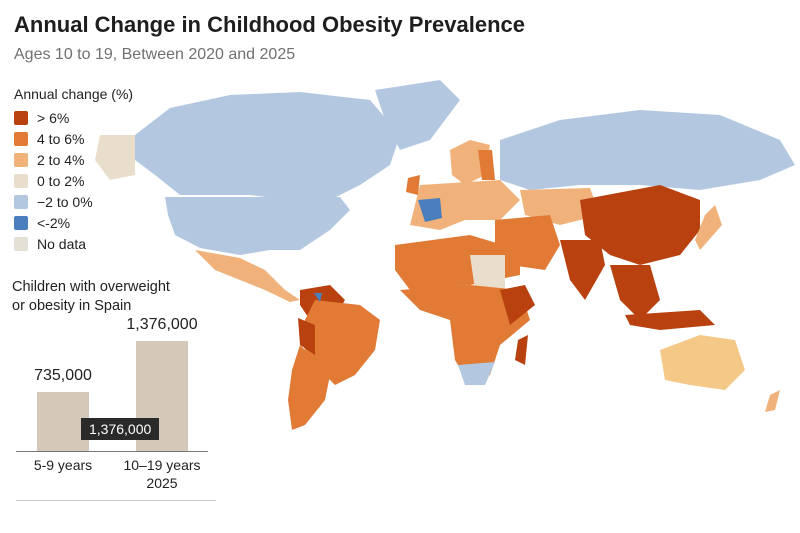  Describe the element at coordinates (61, 180) in the screenshot. I see `legend-label: 0 to 2%` at that location.